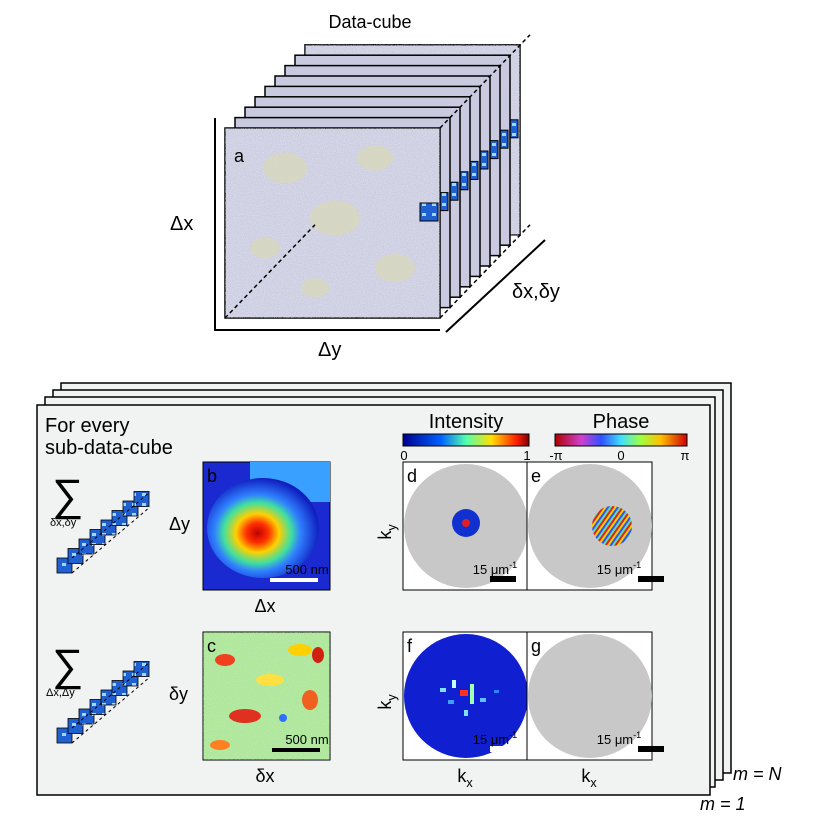 The image size is (817, 817). What do you see at coordinates (369, 22) in the screenshot?
I see `cube-title: Data-cube` at bounding box center [369, 22].